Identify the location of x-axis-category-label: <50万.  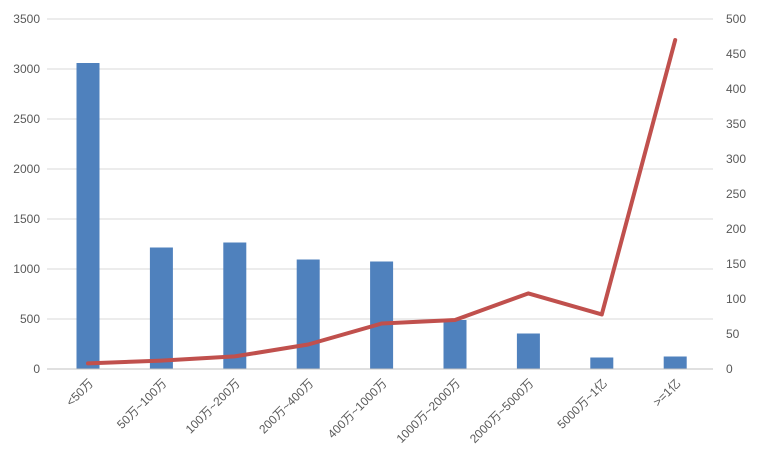
(79, 392).